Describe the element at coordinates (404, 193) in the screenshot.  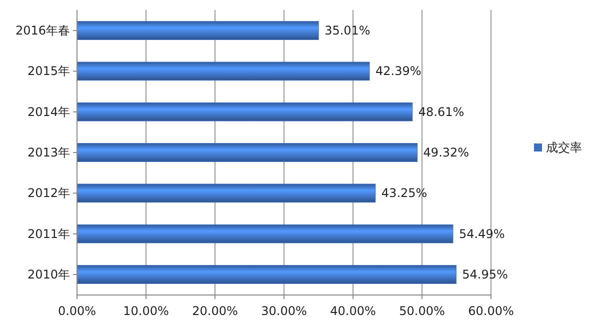
I see `data-label: 43.25%` at that location.